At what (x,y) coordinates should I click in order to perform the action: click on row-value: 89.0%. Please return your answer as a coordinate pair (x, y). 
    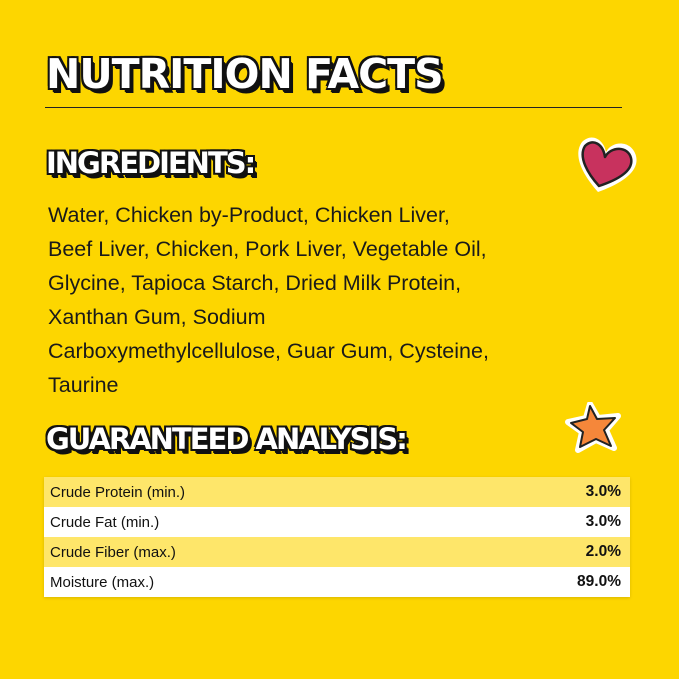
    Looking at the image, I should click on (599, 581).